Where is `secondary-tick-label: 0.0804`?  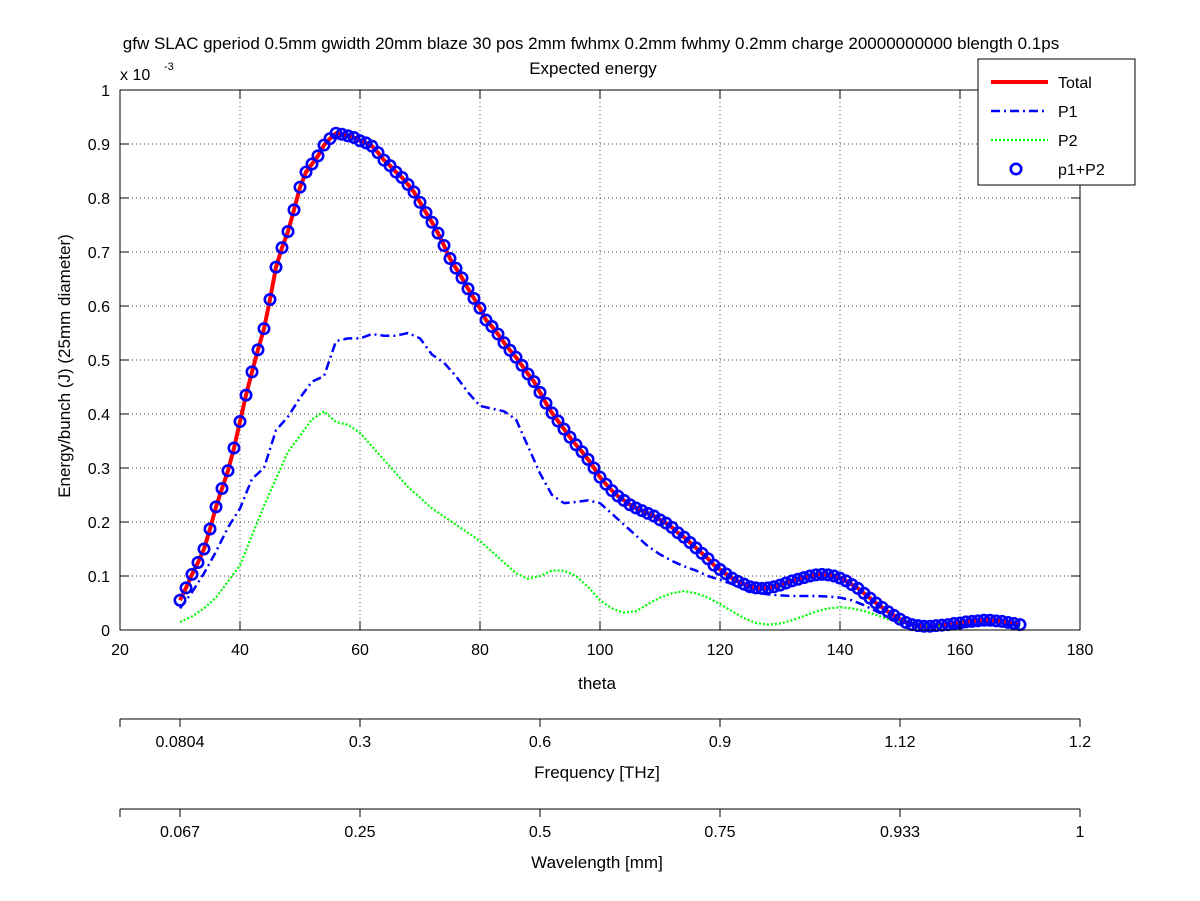
secondary-tick-label: 0.0804 is located at coordinates (180, 742).